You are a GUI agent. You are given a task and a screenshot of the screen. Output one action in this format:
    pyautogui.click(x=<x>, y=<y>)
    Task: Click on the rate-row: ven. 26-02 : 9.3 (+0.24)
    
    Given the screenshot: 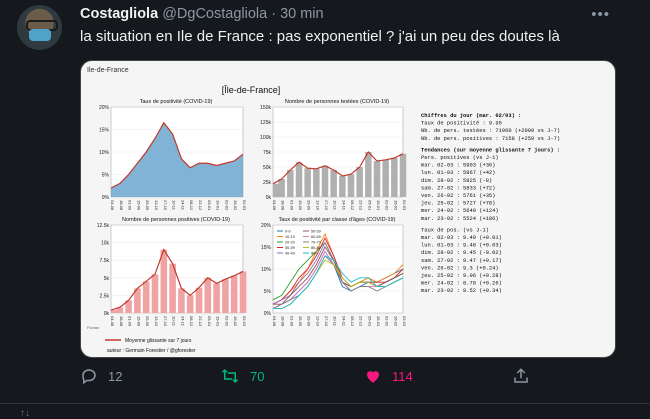 What is the action you would take?
    pyautogui.click(x=460, y=268)
    